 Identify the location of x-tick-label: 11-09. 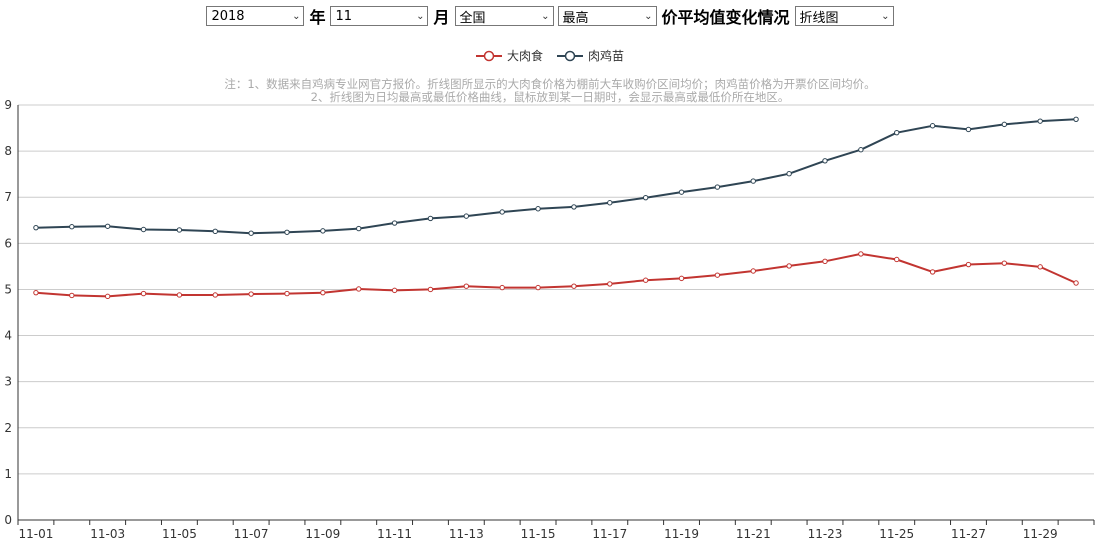
(322, 534).